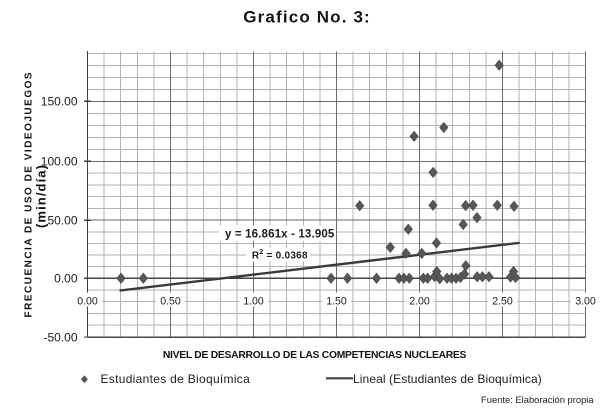 The height and width of the screenshot is (416, 616). I want to click on svg-text: 50.00, so click(62, 221).